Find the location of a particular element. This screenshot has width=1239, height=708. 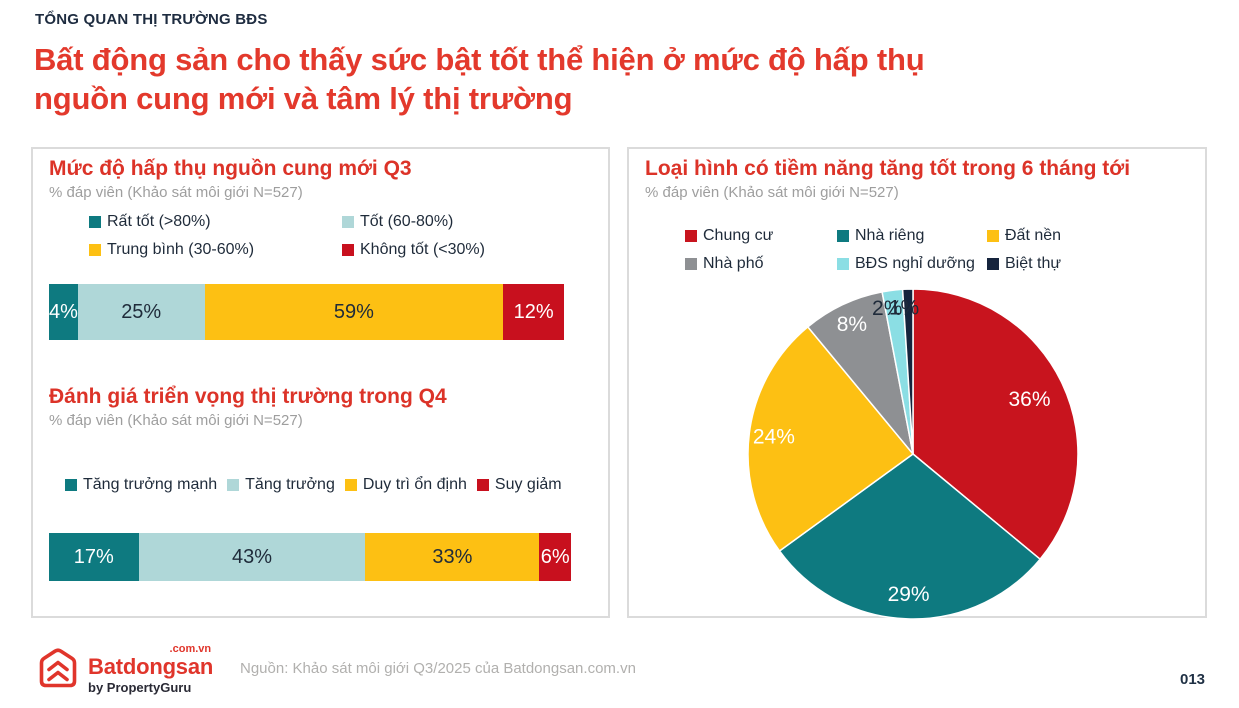

legend-item: Chung cư is located at coordinates (761, 236).